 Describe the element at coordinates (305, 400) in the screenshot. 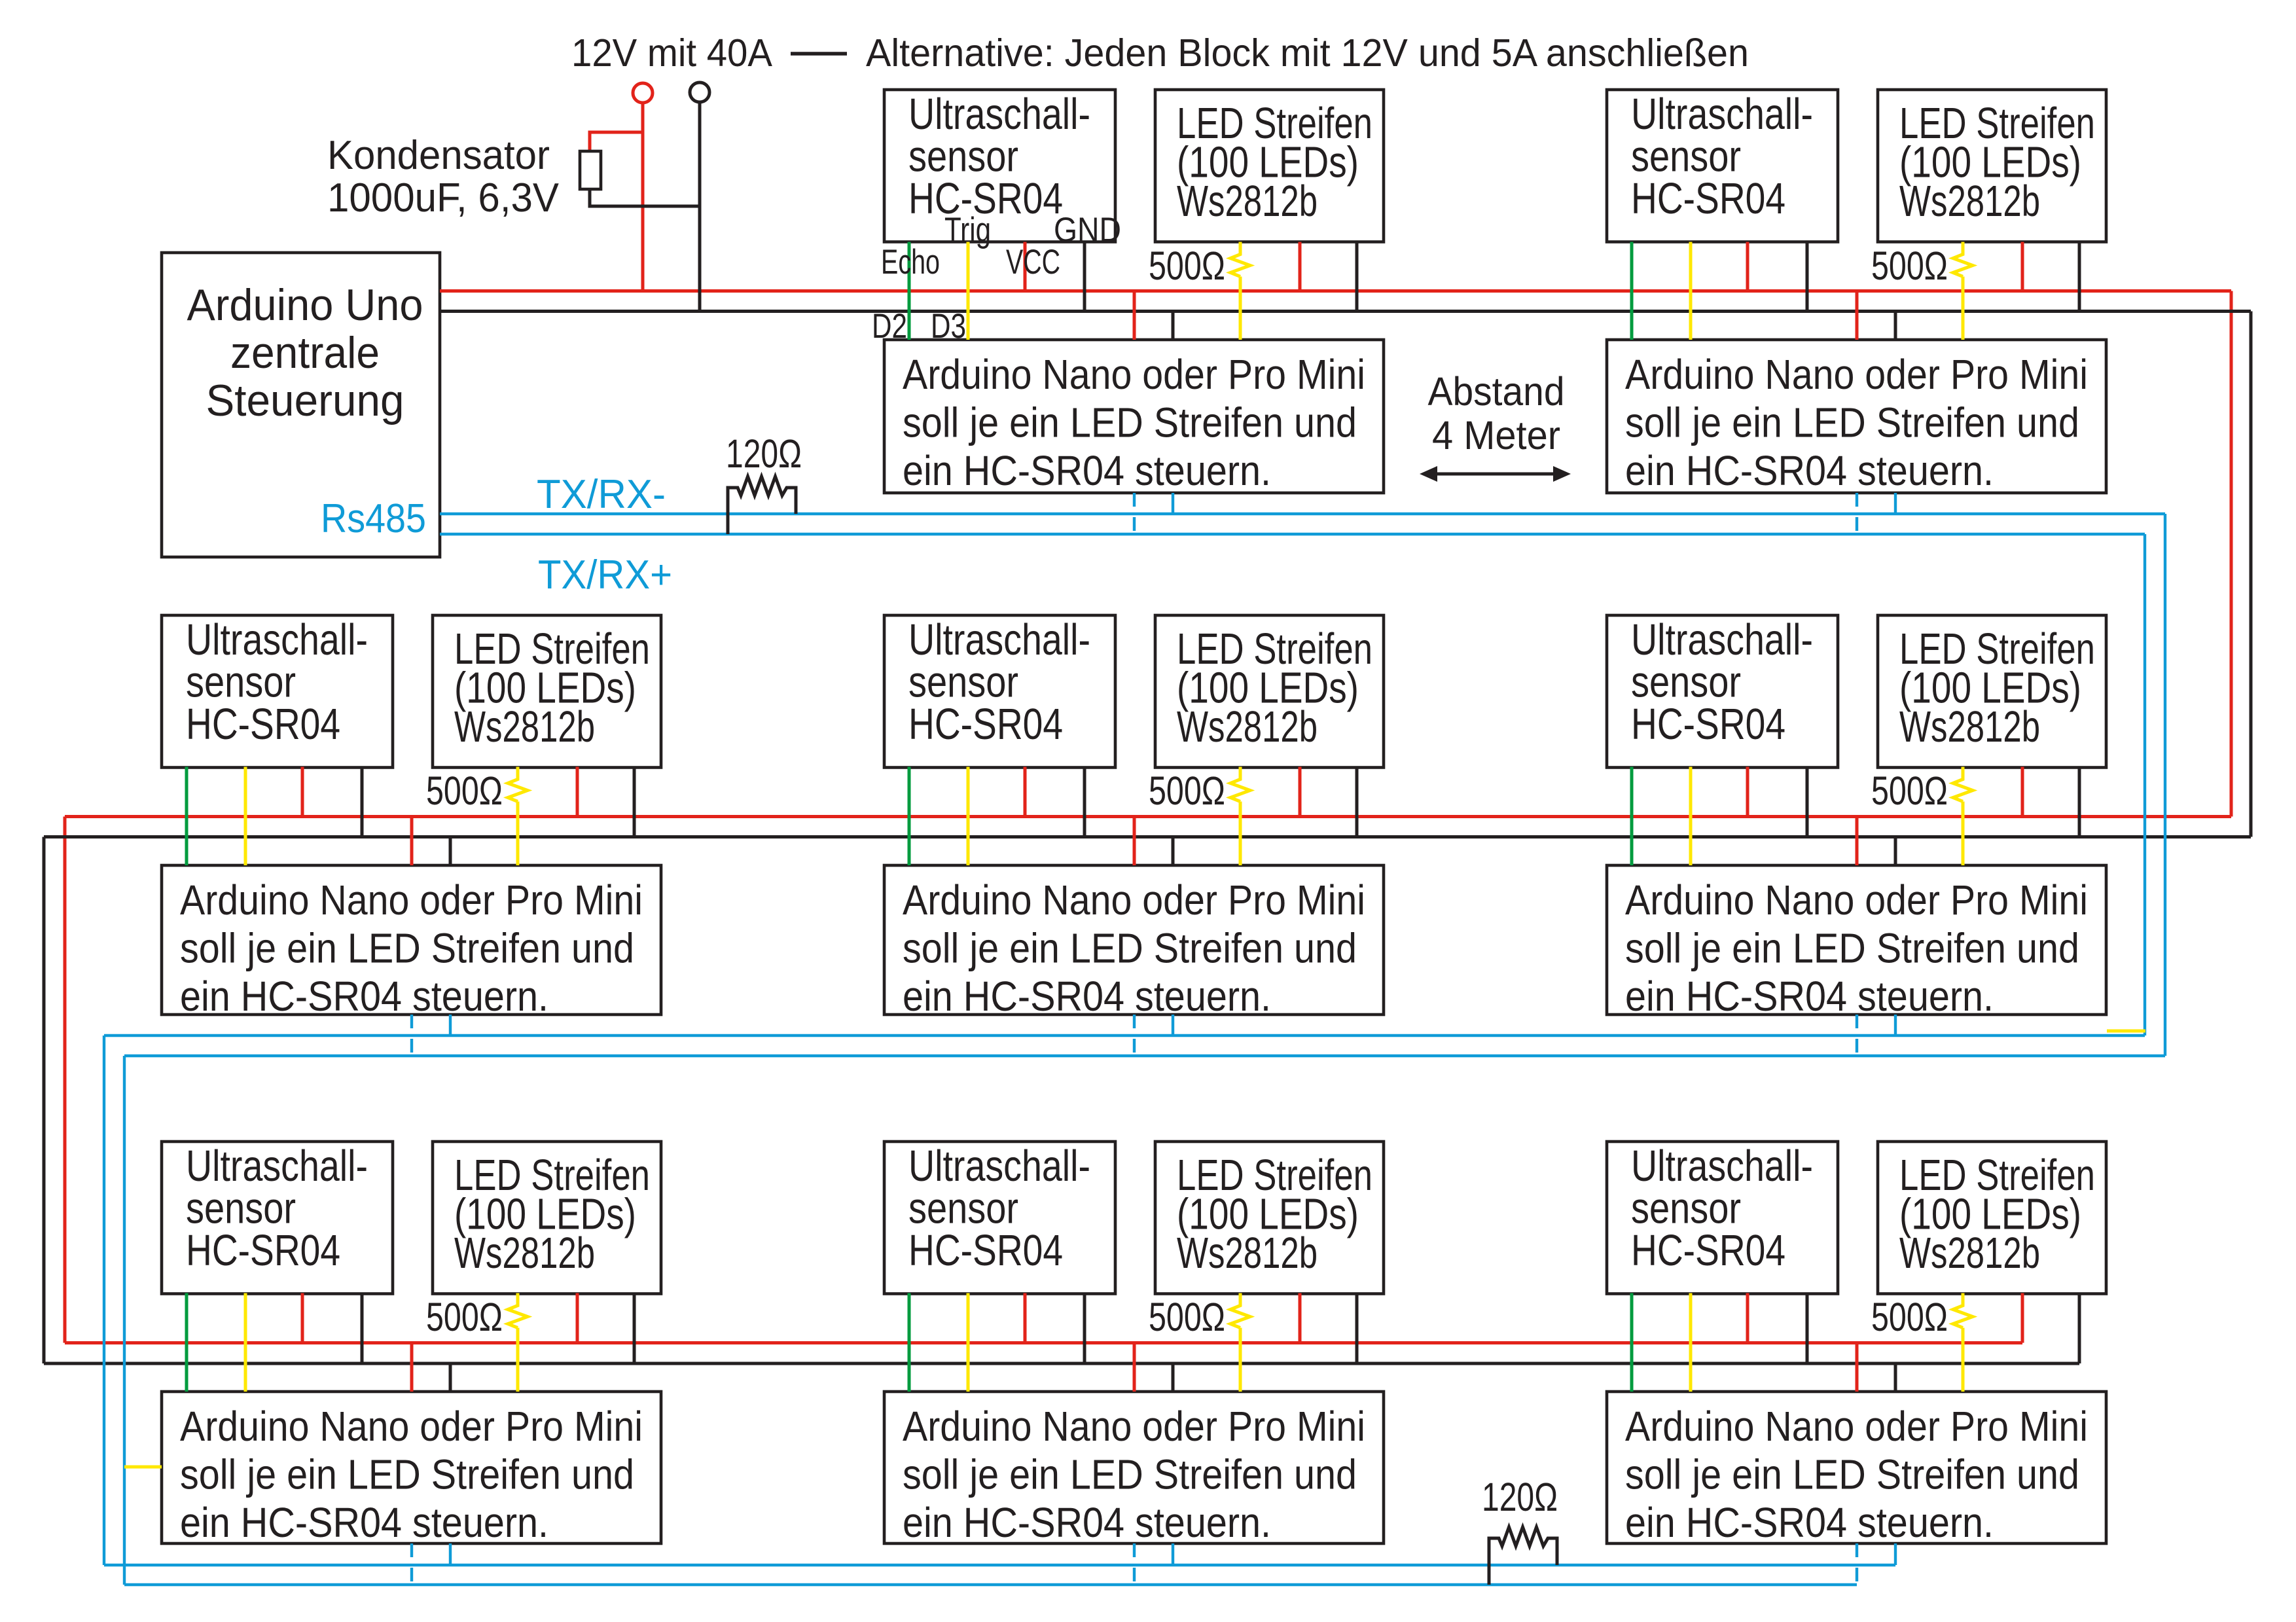

I see `svg-text: Steuerung` at that location.